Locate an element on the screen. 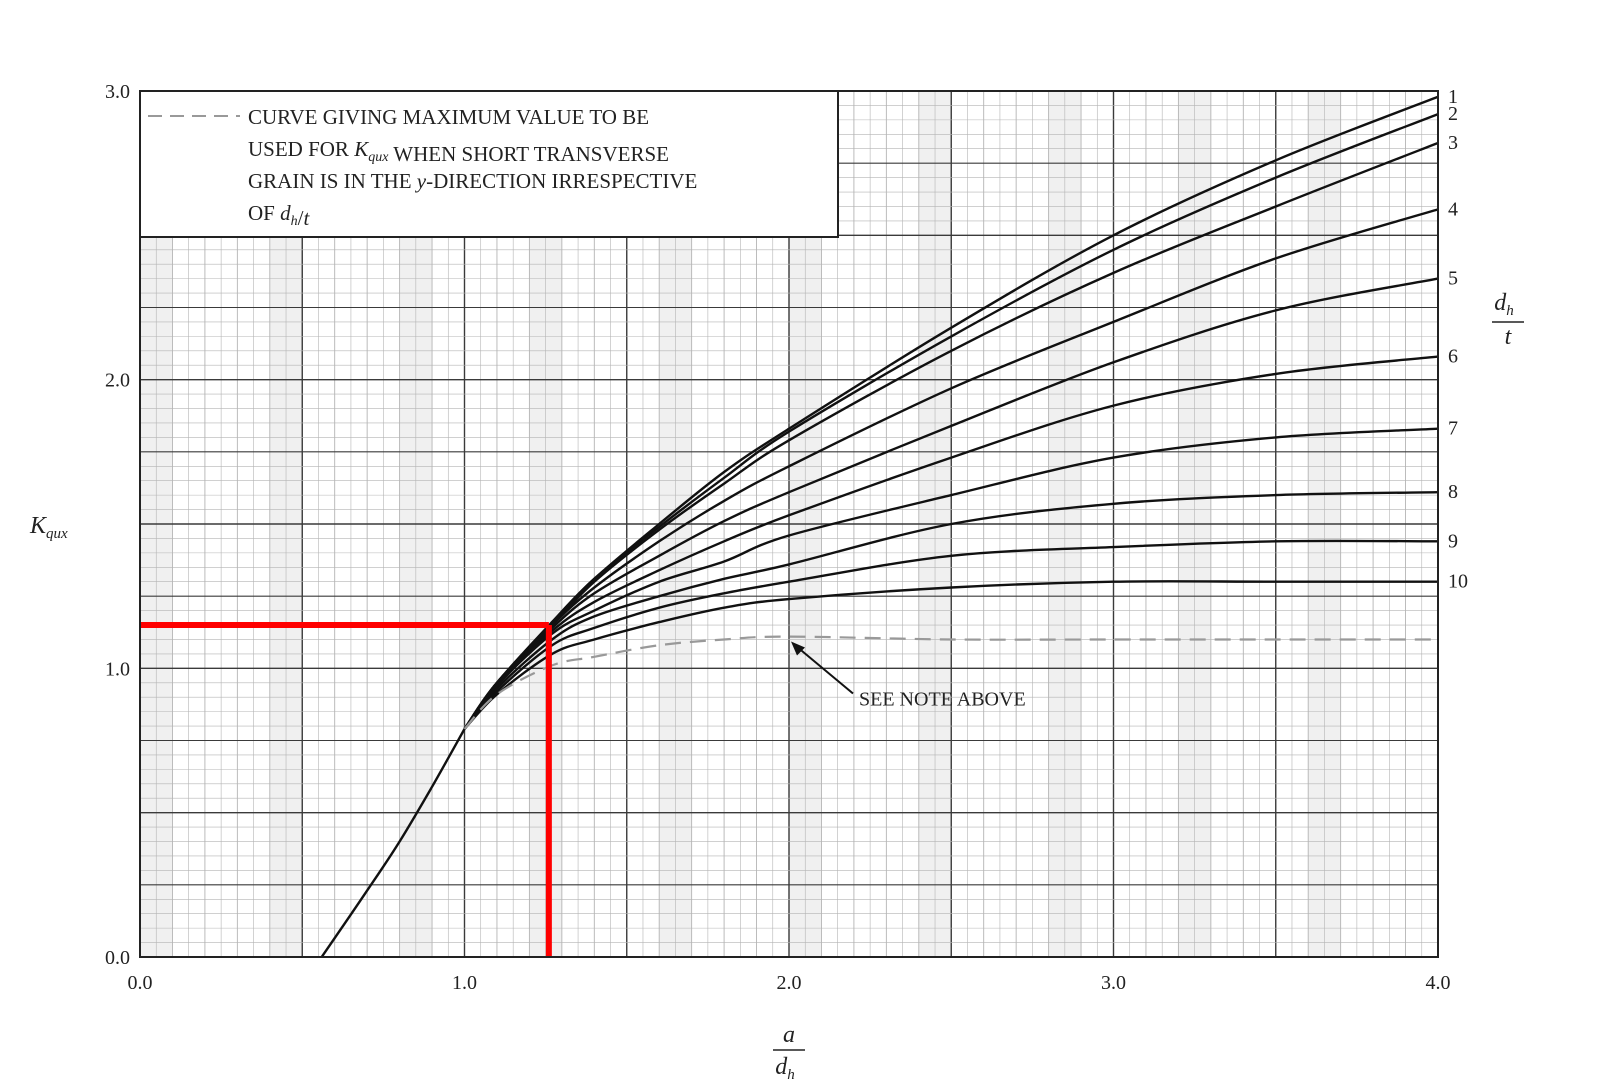 This screenshot has height=1088, width=1613. curve-label-9: 9 is located at coordinates (1453, 541).